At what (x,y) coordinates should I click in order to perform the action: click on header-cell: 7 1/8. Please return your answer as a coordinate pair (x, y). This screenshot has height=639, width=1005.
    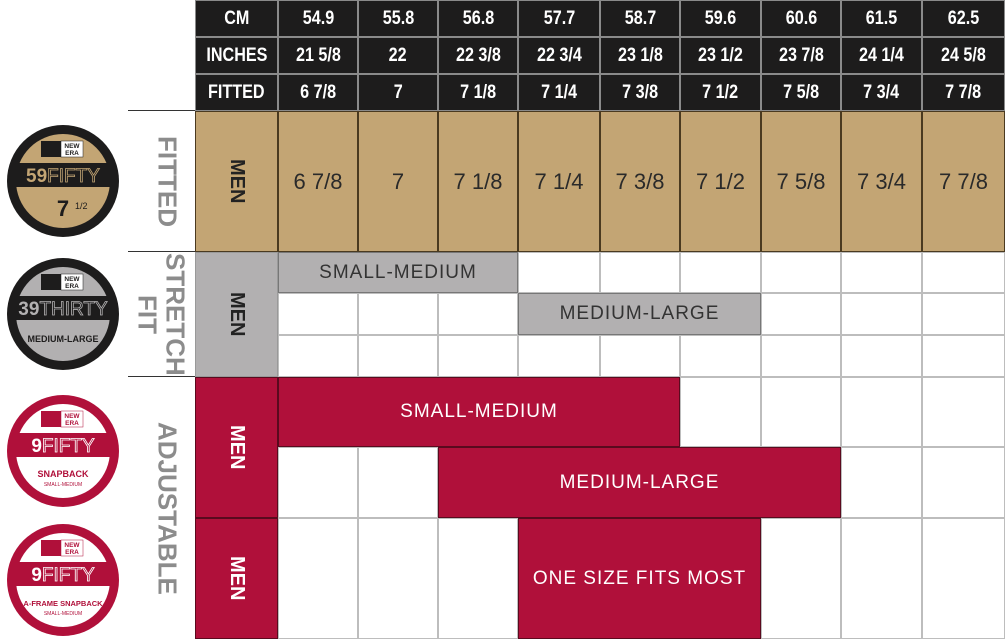
    Looking at the image, I should click on (478, 92).